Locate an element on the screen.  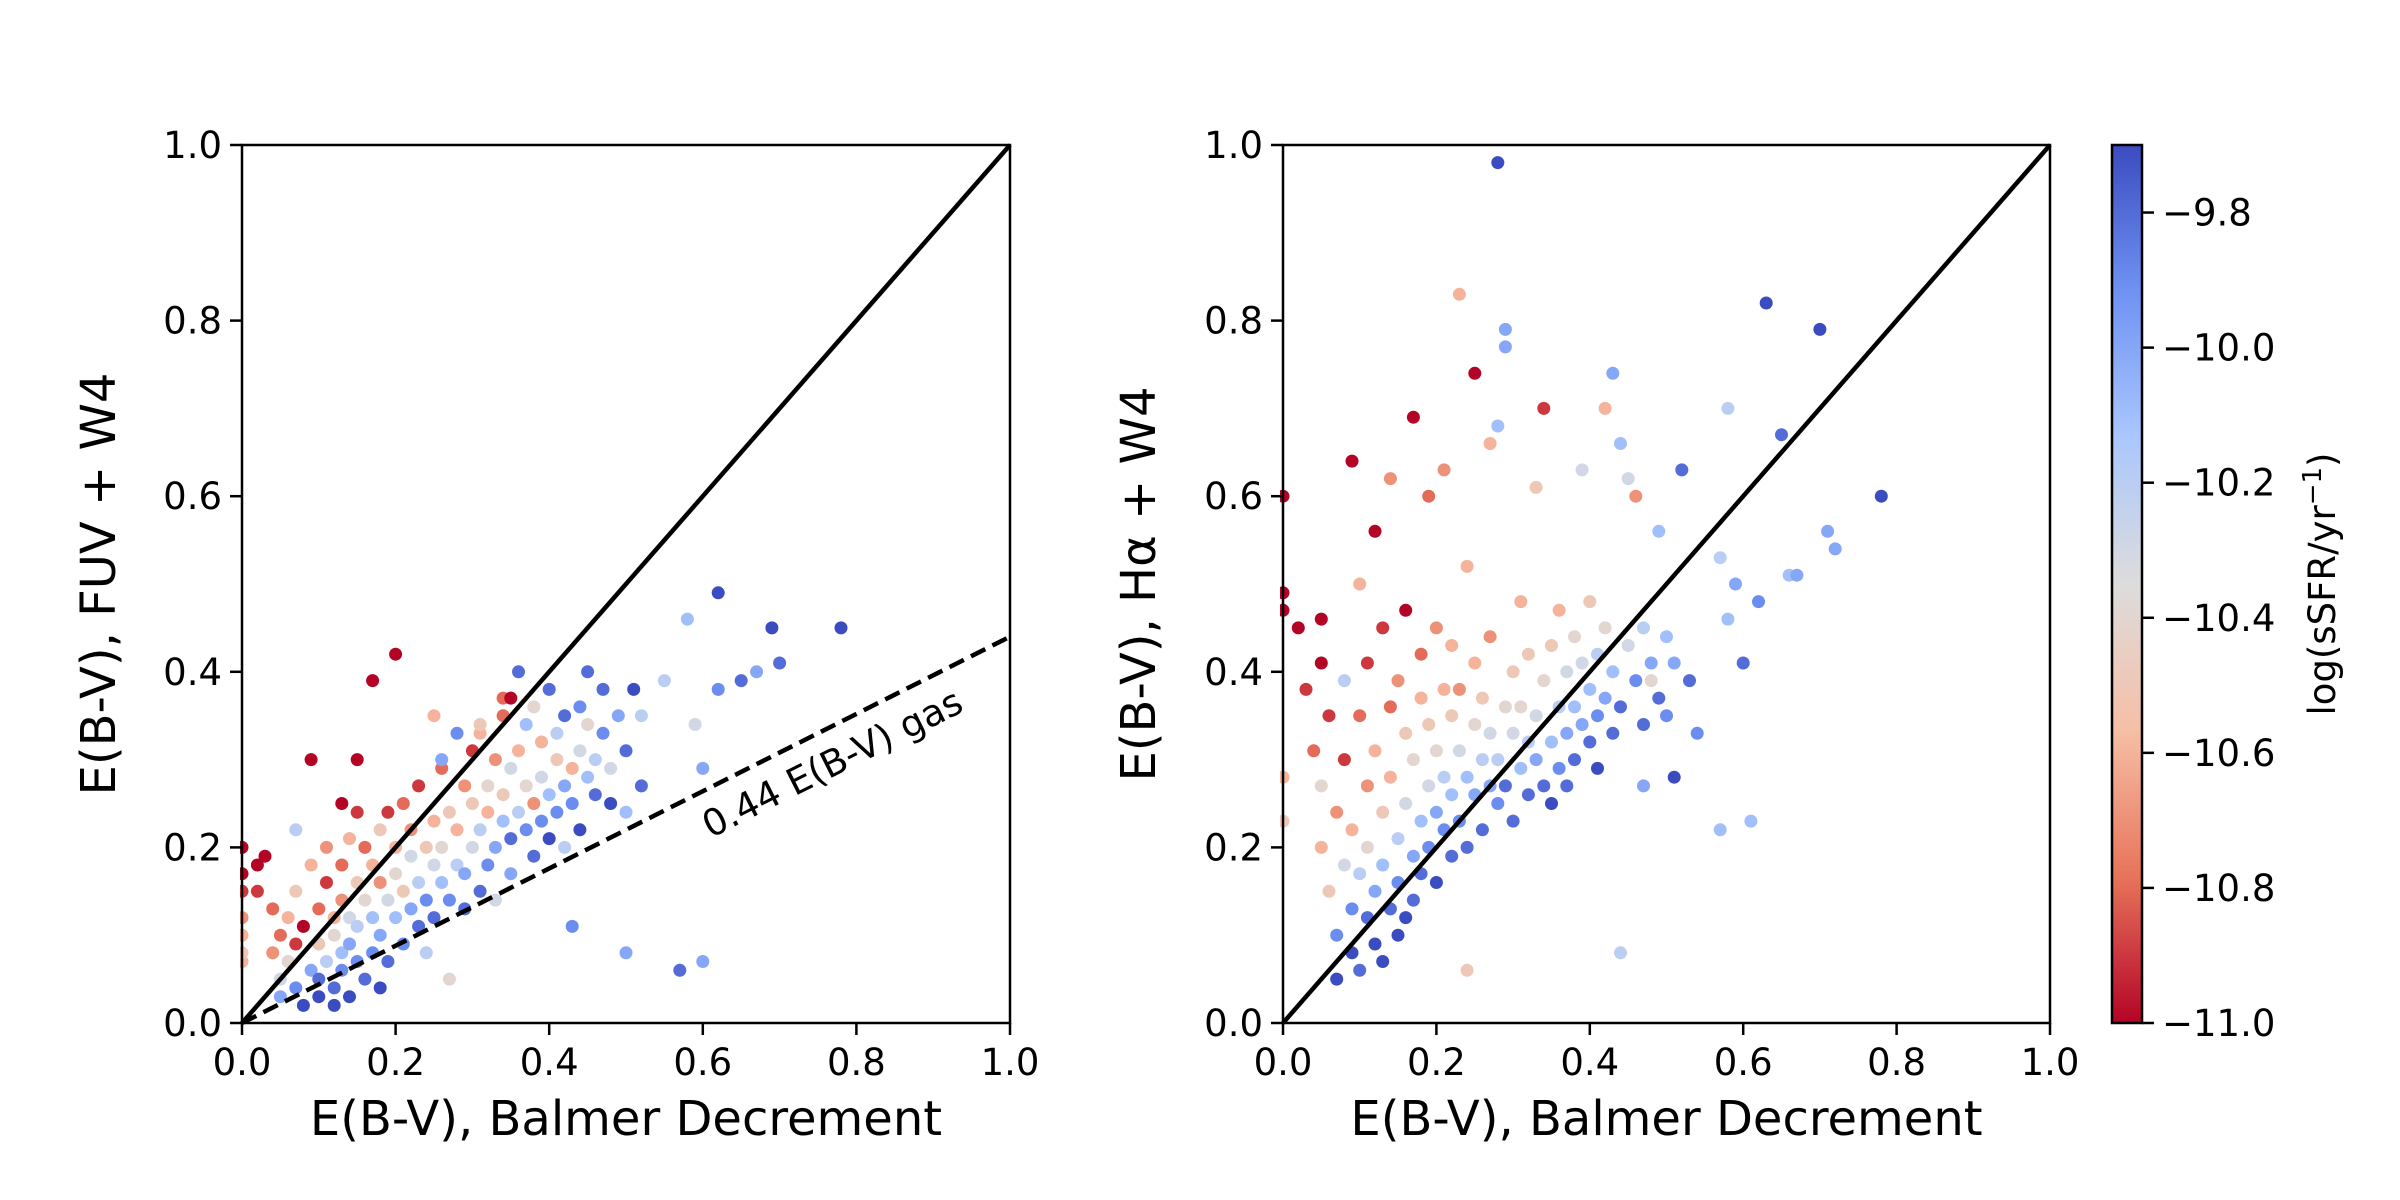
right-x-tick-label: 0.2 is located at coordinates (1436, 1062).